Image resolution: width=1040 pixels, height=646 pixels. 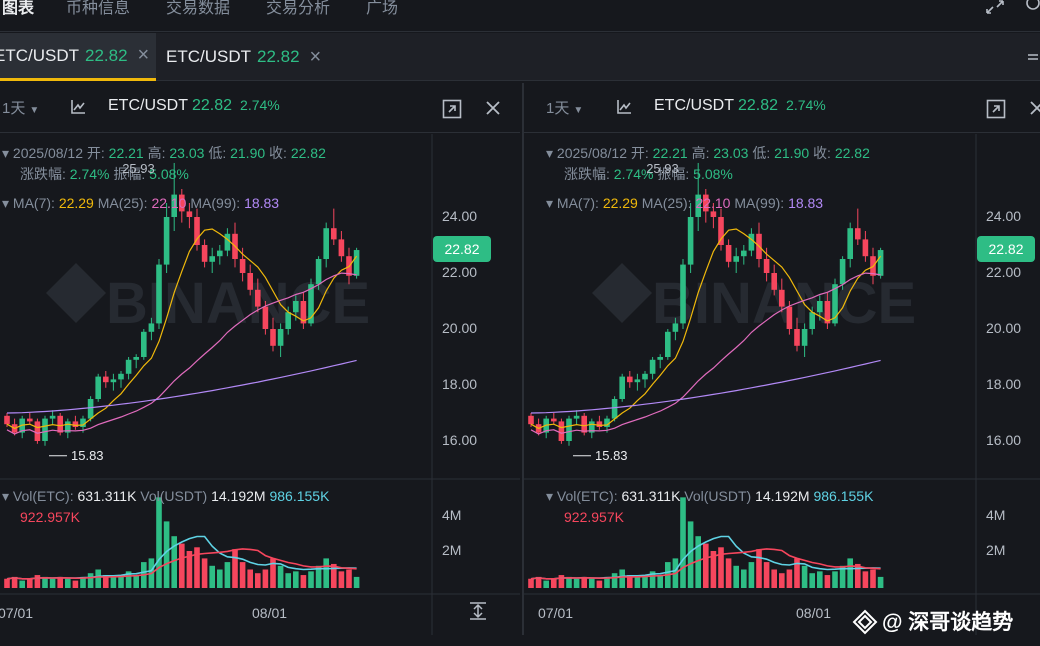 I want to click on tab-price: 22.82, so click(x=106, y=55).